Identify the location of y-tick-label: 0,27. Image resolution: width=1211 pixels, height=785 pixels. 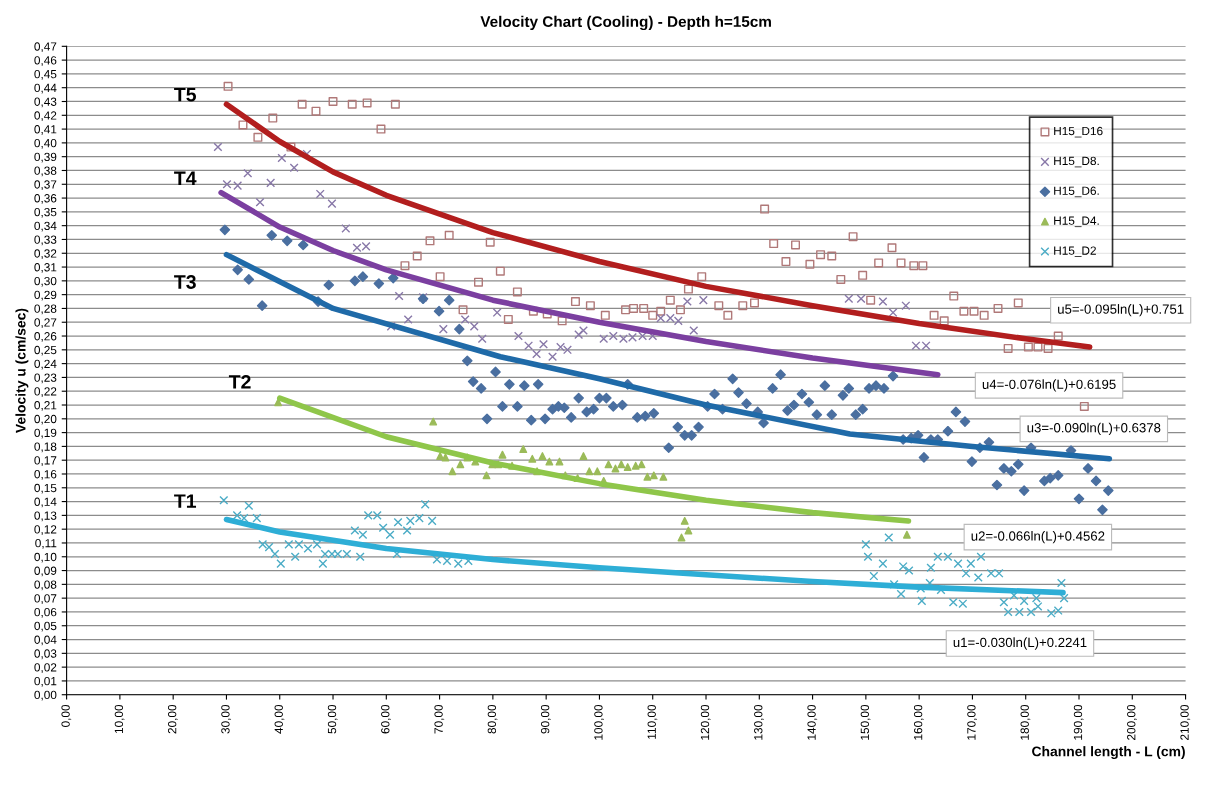
(45, 323).